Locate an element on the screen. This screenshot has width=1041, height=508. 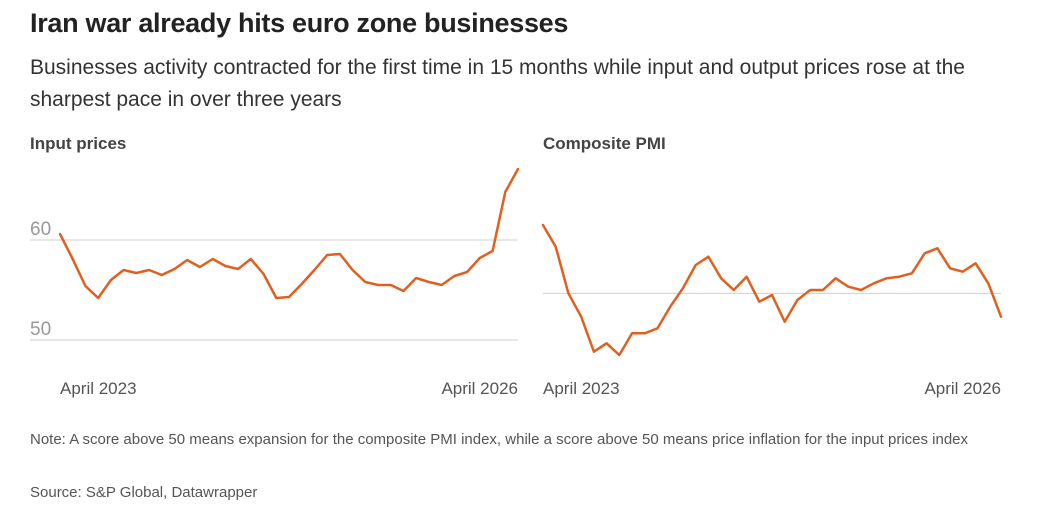
input-prices-y-tick-50: 50 is located at coordinates (40, 329).